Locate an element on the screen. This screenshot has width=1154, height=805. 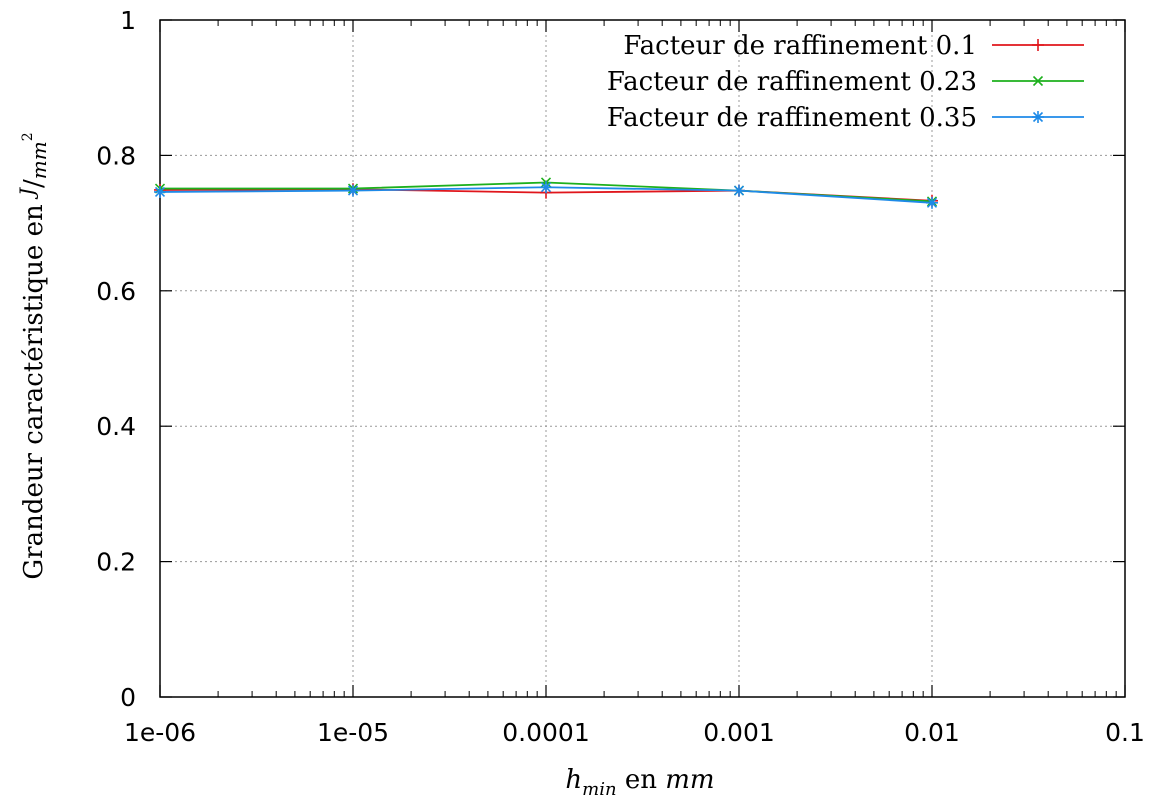
series-layer is located at coordinates (546, 193).